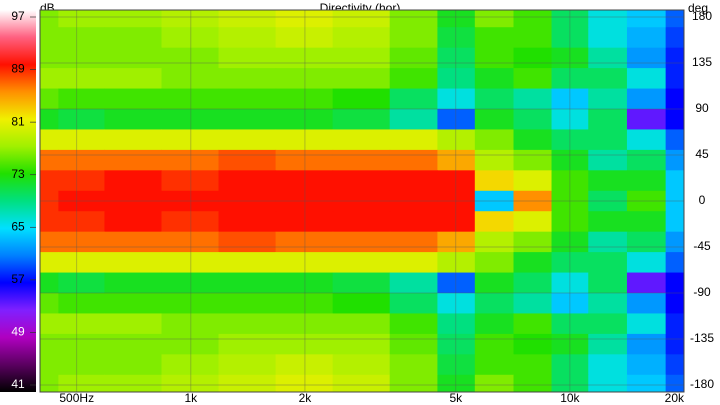  I want to click on x-tick-label: 5k, so click(456, 398).